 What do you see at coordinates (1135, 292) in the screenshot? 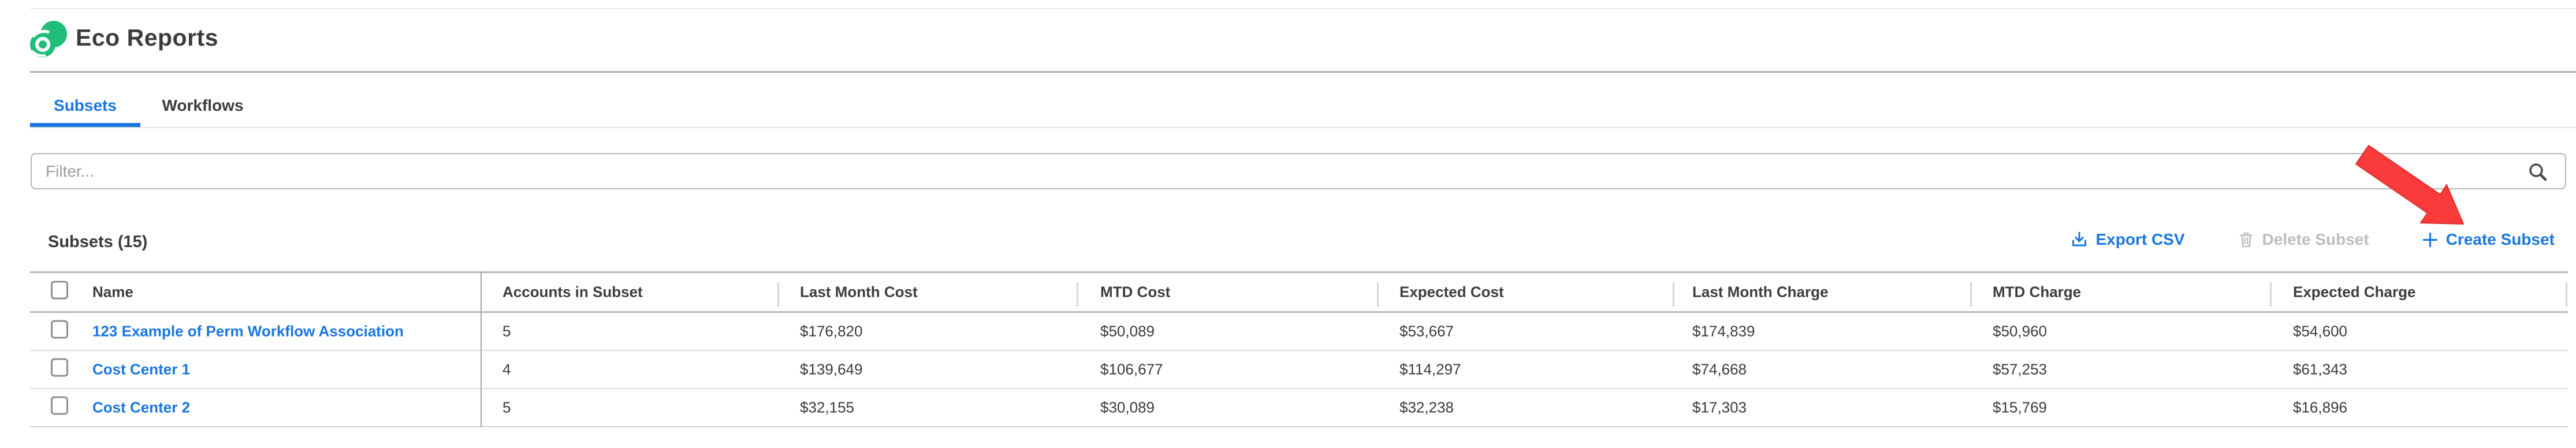
I see `column-header-mtd-cost: MTD Cost` at bounding box center [1135, 292].